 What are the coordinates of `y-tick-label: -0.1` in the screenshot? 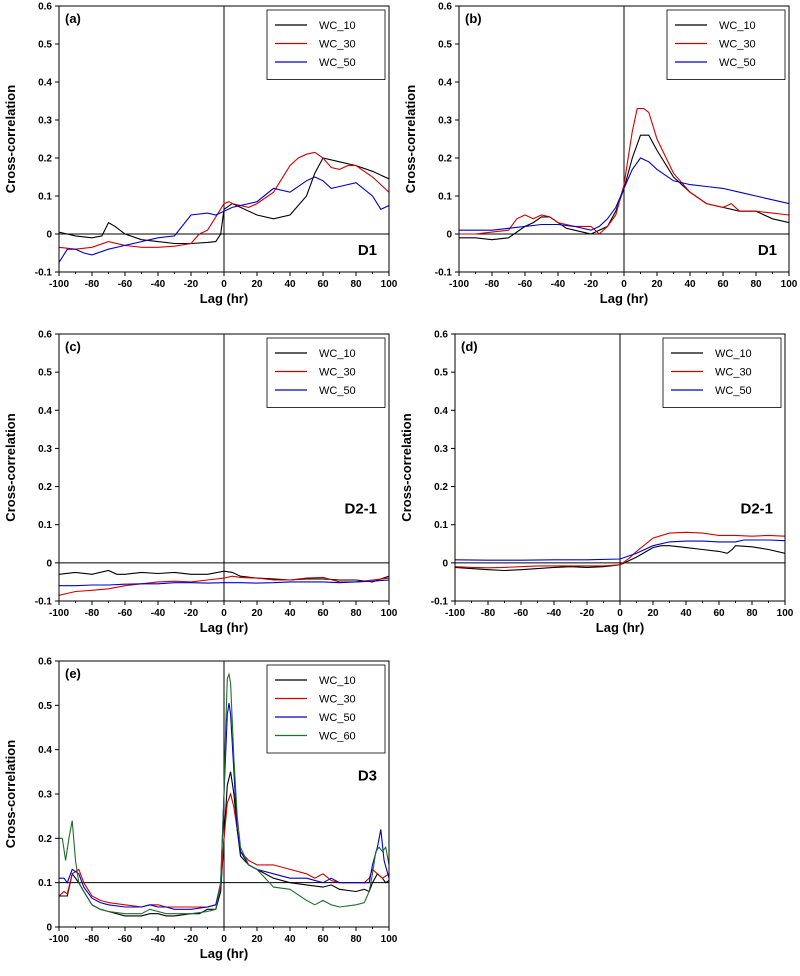 It's located at (44, 273).